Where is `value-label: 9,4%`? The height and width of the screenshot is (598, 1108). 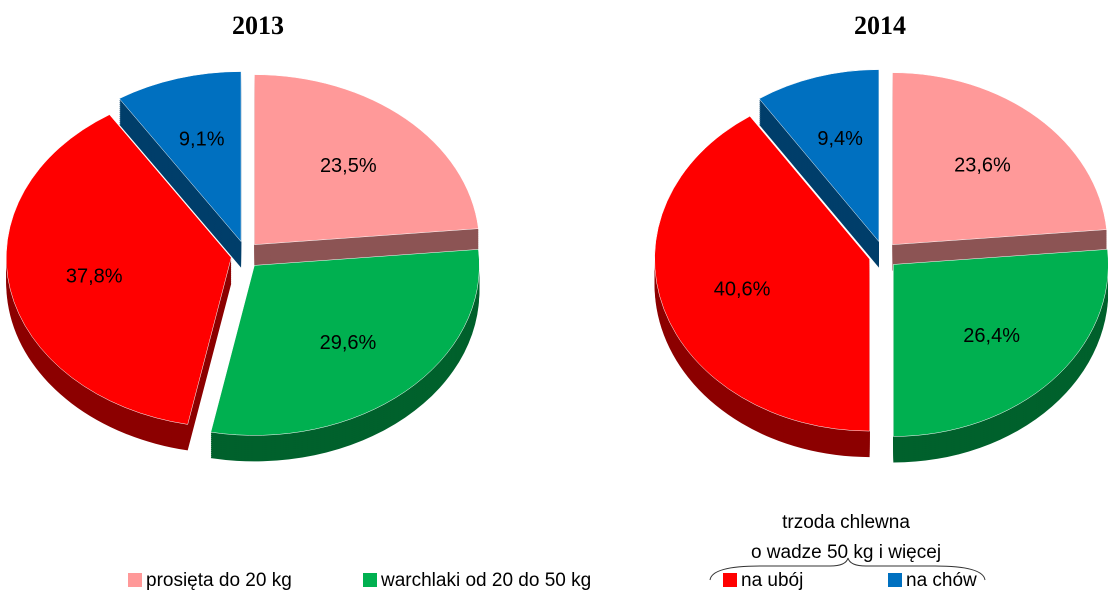
value-label: 9,4% is located at coordinates (840, 139).